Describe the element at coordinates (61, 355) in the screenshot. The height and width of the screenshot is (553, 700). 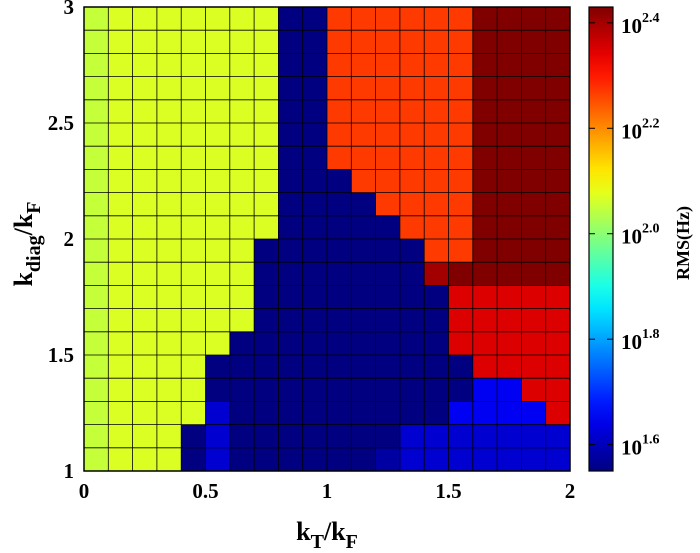
I see `y-tick-label: 1.5` at that location.